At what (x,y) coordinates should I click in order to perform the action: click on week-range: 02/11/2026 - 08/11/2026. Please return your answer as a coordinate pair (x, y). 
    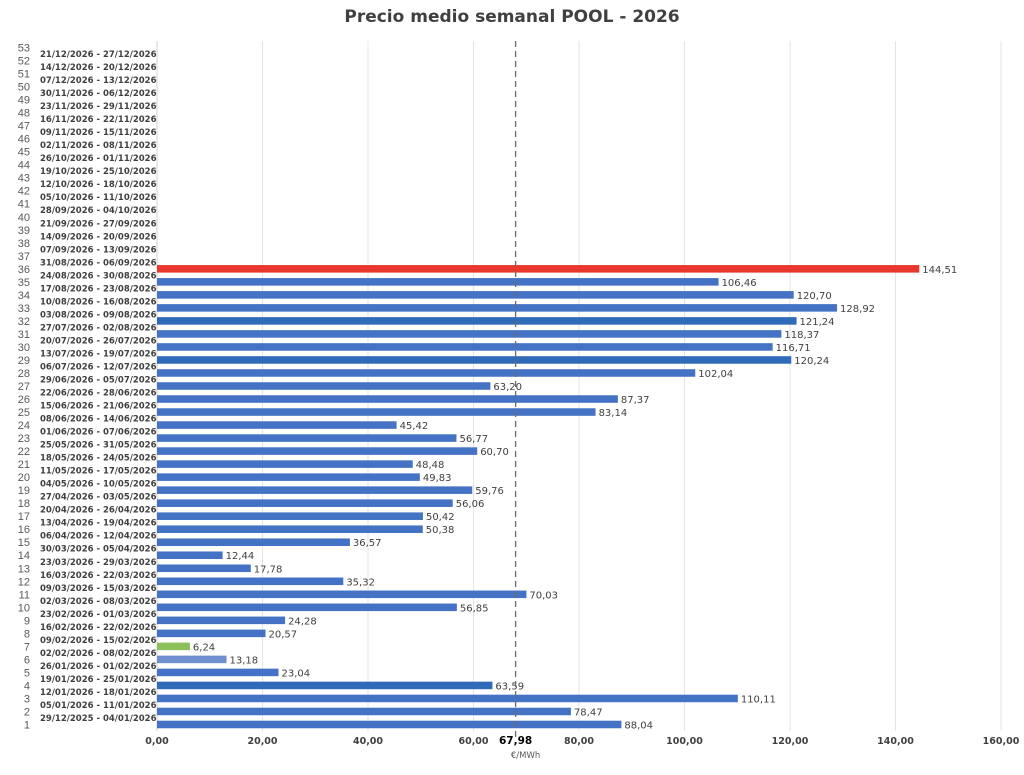
    Looking at the image, I should click on (98, 146).